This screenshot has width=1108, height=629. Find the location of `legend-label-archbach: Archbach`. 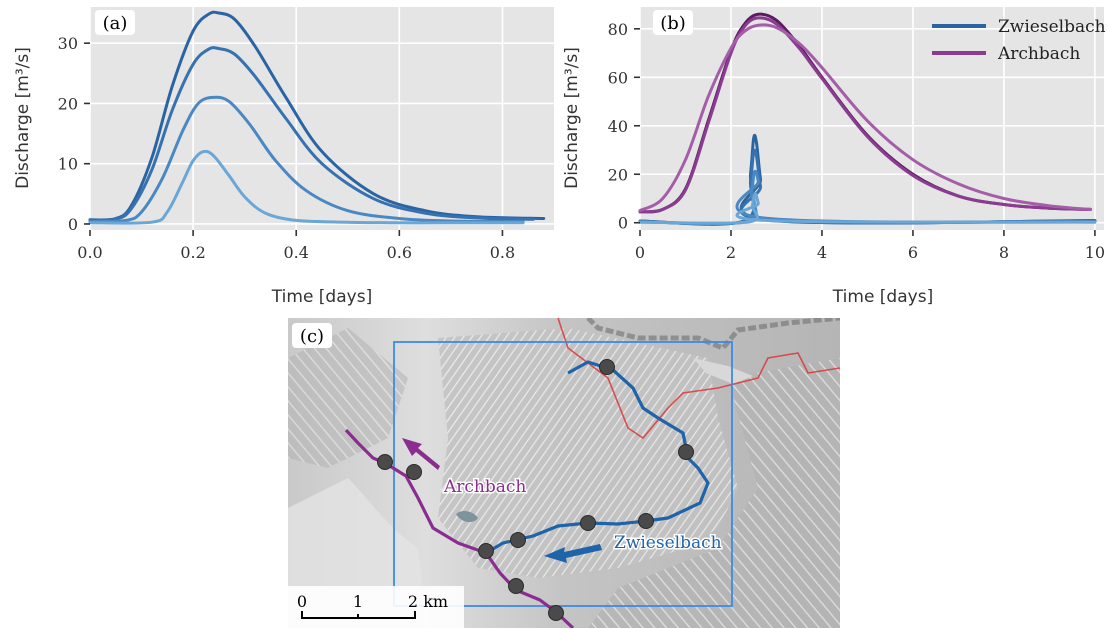

legend-label-archbach: Archbach is located at coordinates (1038, 54).